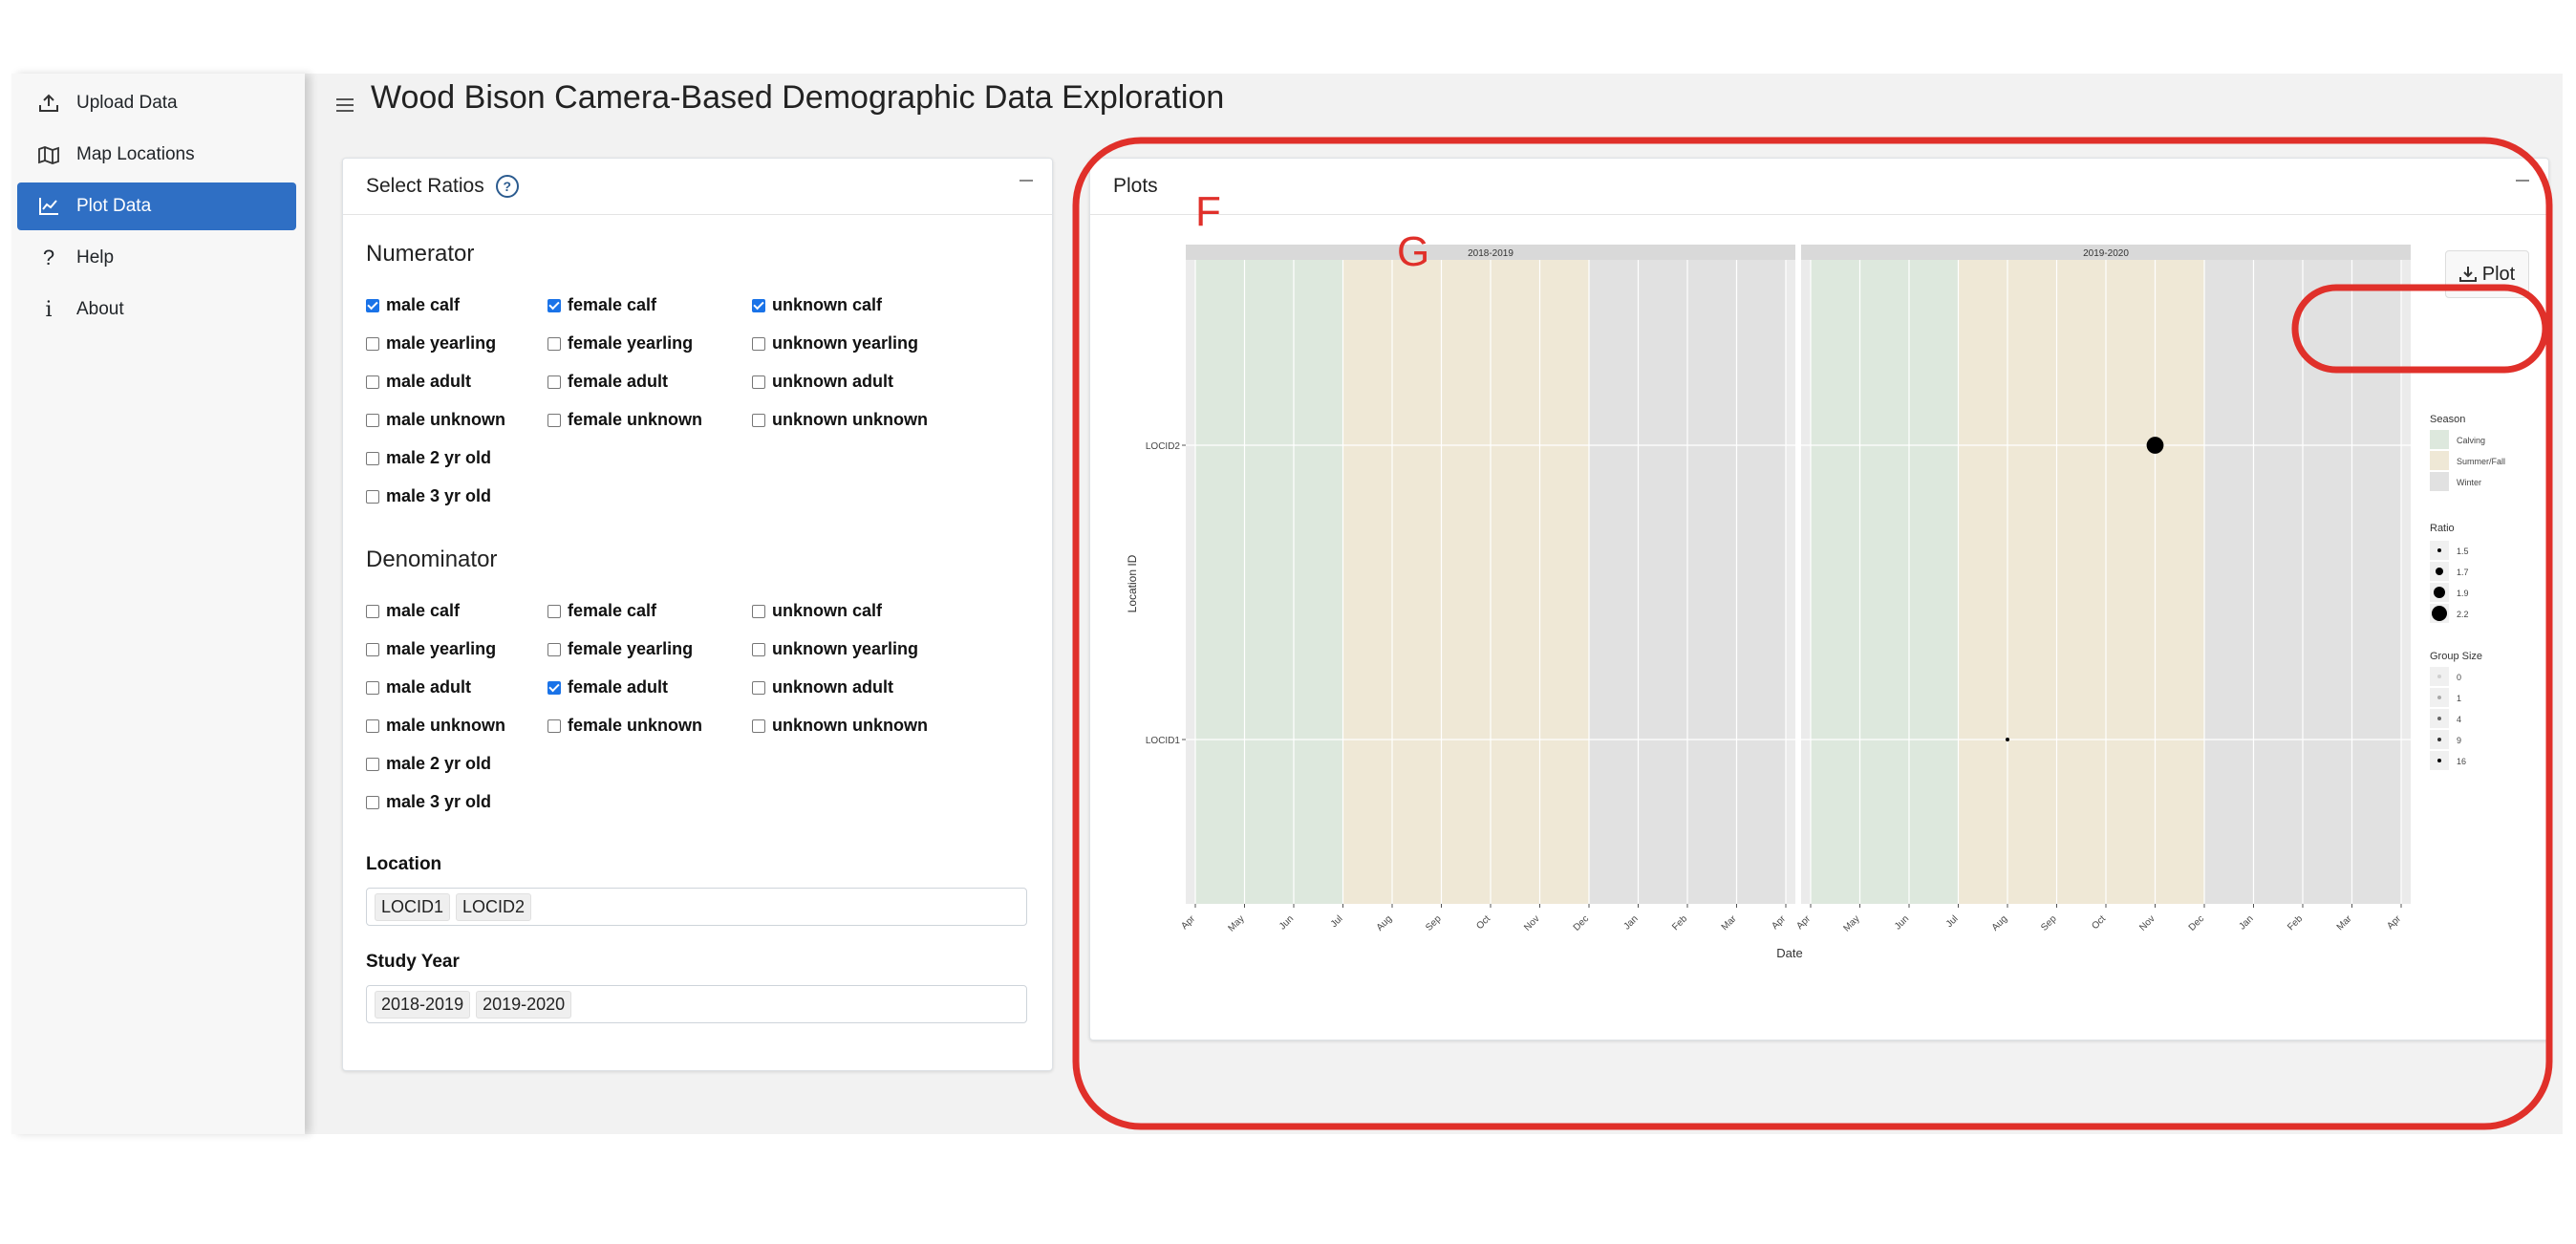 This screenshot has height=1244, width=2576. Describe the element at coordinates (439, 802) in the screenshot. I see `checkbox-label: male 3 yr old` at that location.